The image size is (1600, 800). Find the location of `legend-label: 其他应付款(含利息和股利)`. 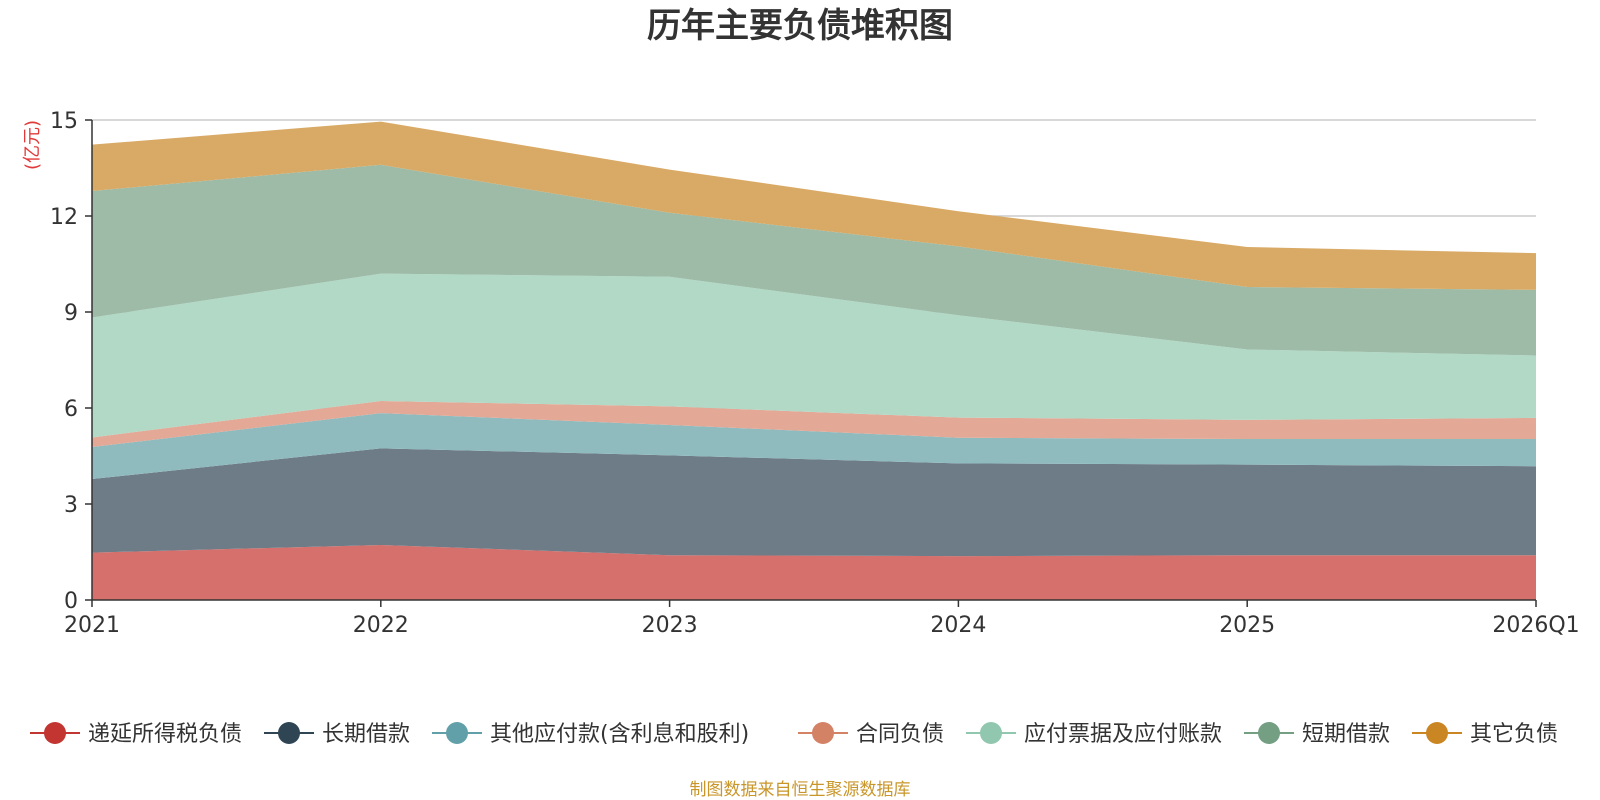

legend-label: 其他应付款(含利息和股利) is located at coordinates (619, 734).